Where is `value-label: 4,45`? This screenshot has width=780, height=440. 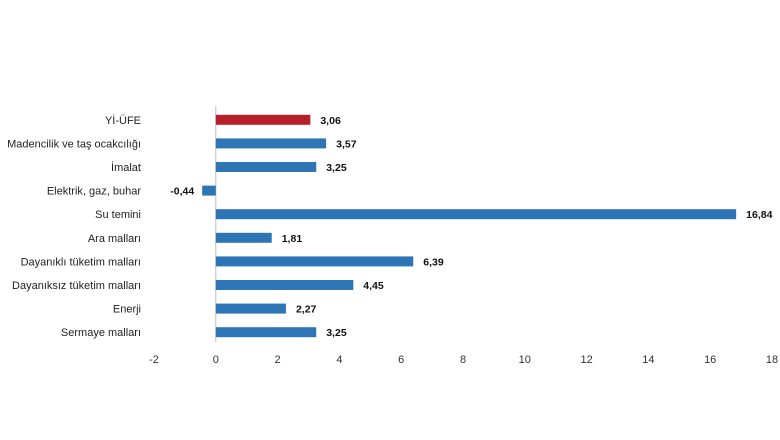
value-label: 4,45 is located at coordinates (373, 286).